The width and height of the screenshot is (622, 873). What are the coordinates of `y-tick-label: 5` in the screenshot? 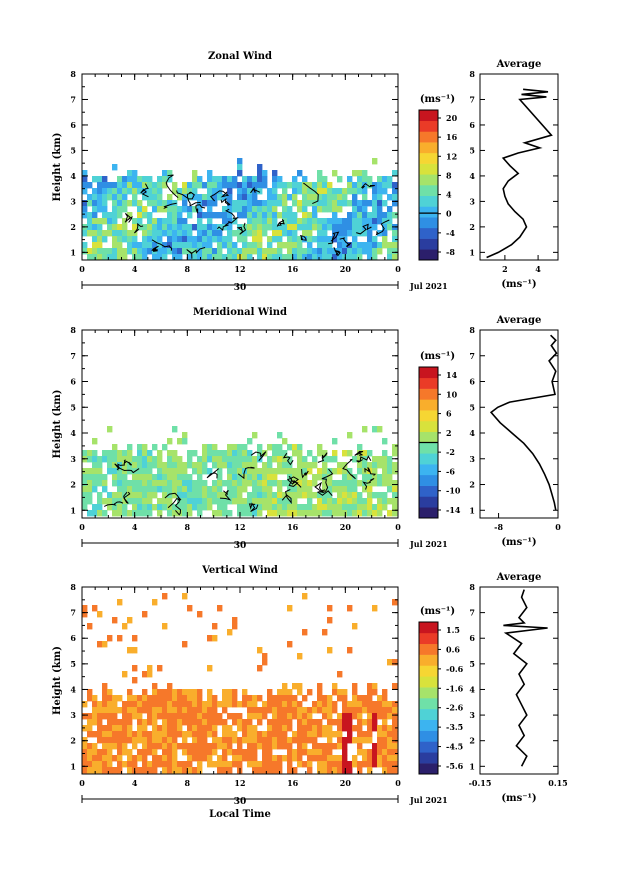 It's located at (73, 150).